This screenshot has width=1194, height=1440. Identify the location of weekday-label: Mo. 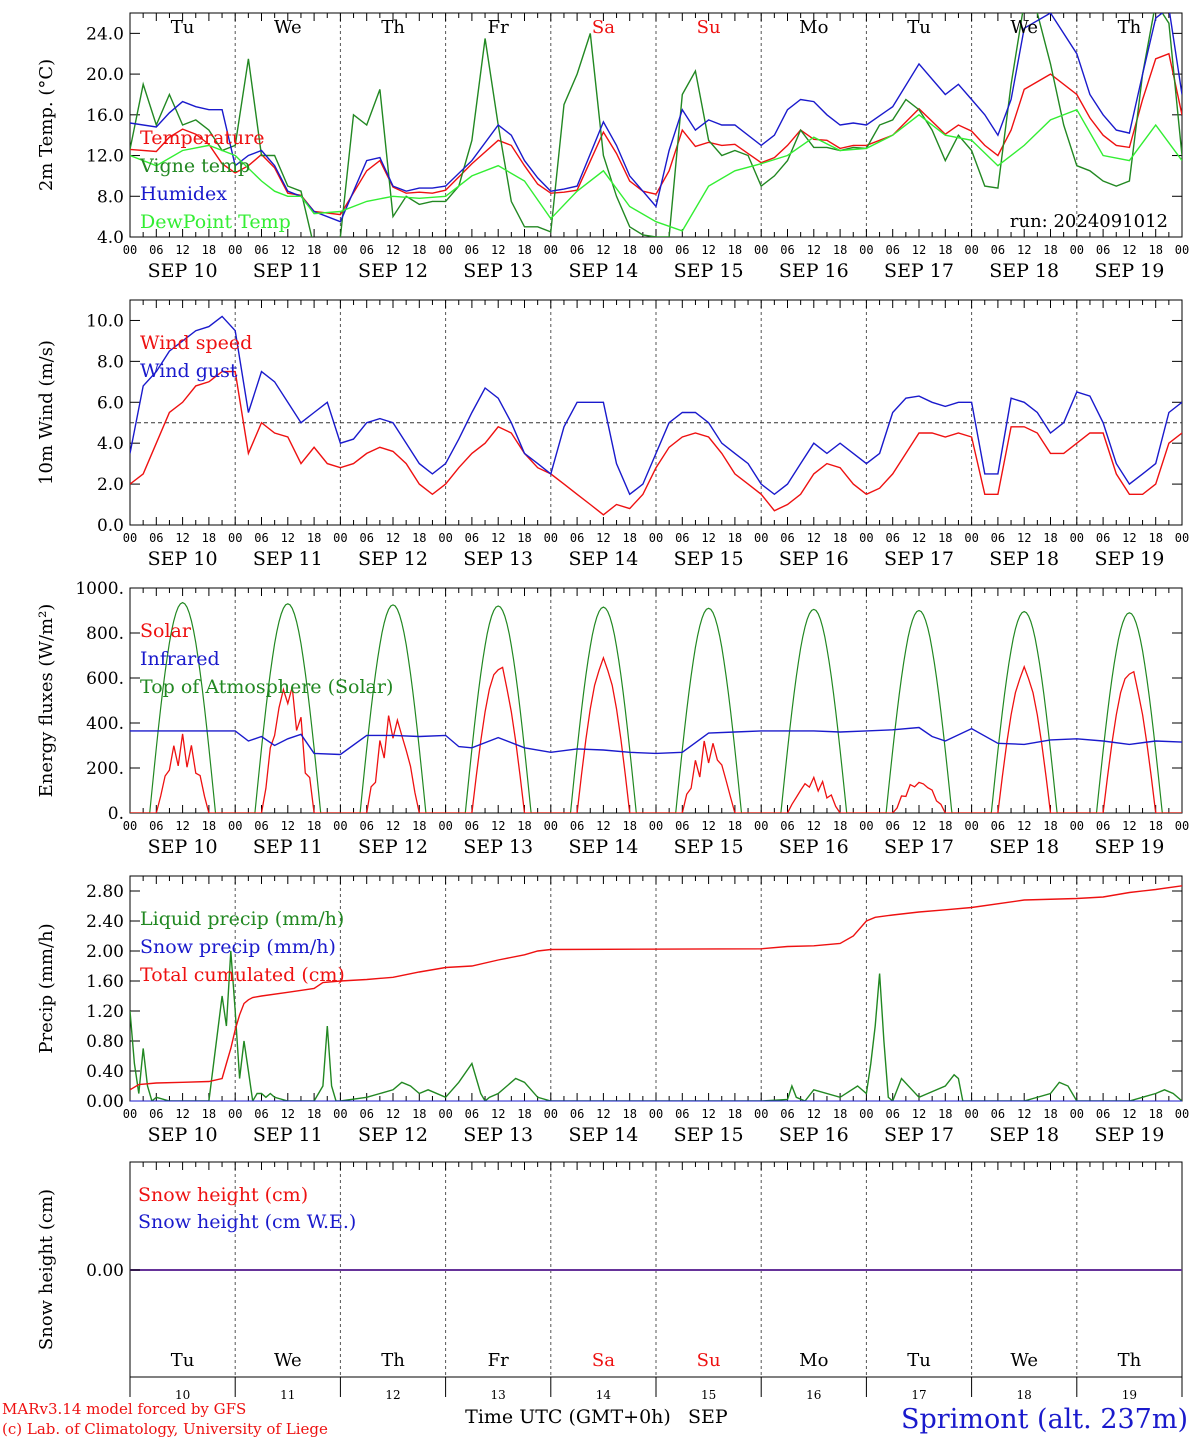
(813, 1360).